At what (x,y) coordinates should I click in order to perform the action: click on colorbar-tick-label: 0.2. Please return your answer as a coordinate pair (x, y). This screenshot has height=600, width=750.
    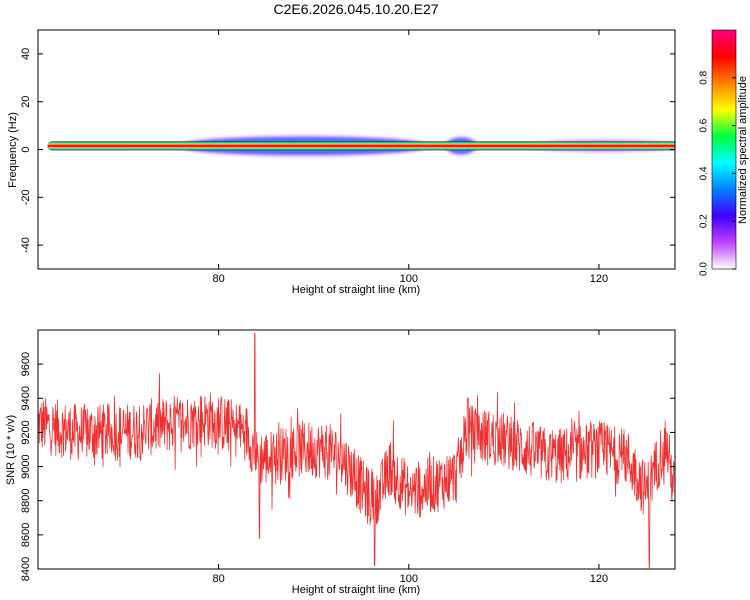
    Looking at the image, I should click on (704, 221).